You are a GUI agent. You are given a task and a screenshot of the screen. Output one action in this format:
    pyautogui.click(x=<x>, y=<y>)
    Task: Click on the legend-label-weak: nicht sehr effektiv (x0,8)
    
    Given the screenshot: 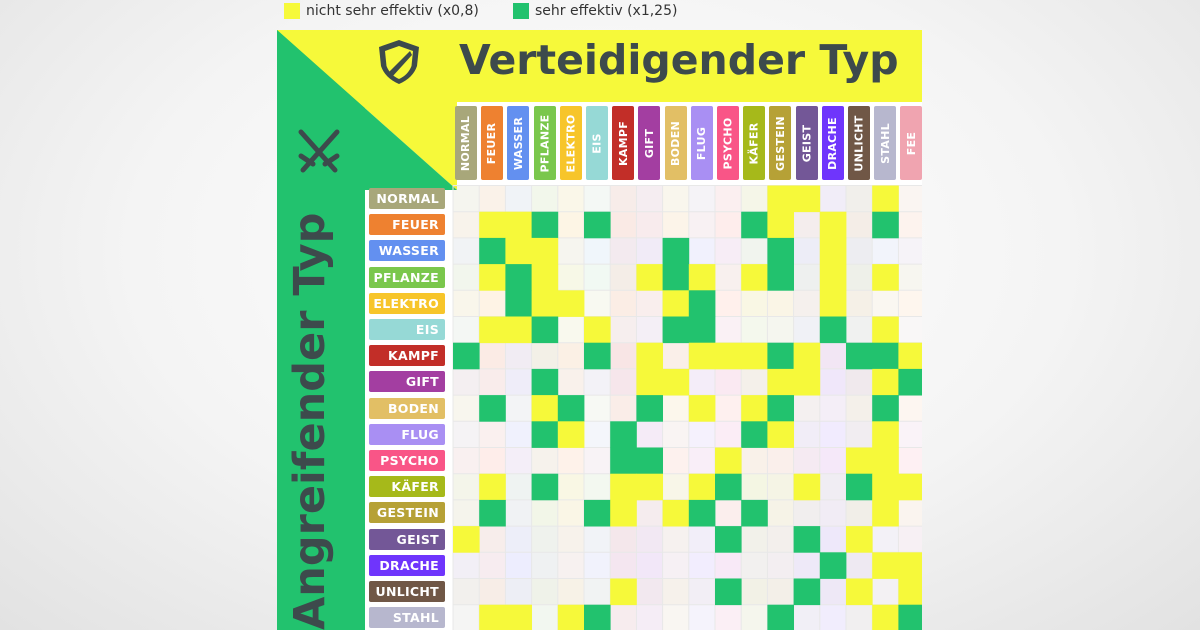 What is the action you would take?
    pyautogui.click(x=392, y=11)
    